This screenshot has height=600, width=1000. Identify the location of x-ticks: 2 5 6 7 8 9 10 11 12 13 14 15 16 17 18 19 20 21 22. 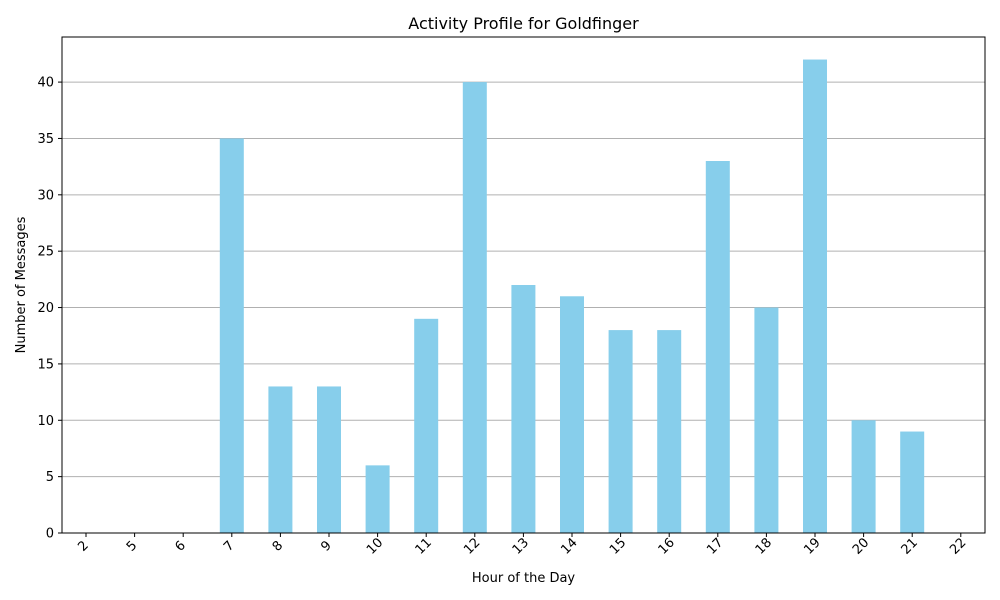
(522, 545).